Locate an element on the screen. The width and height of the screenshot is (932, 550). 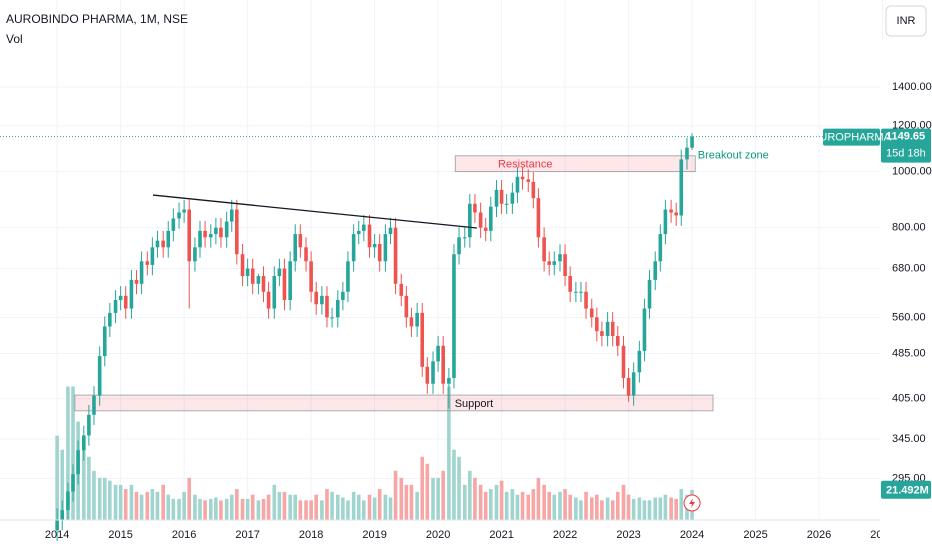
x-tick-label: 2014 is located at coordinates (57, 535).